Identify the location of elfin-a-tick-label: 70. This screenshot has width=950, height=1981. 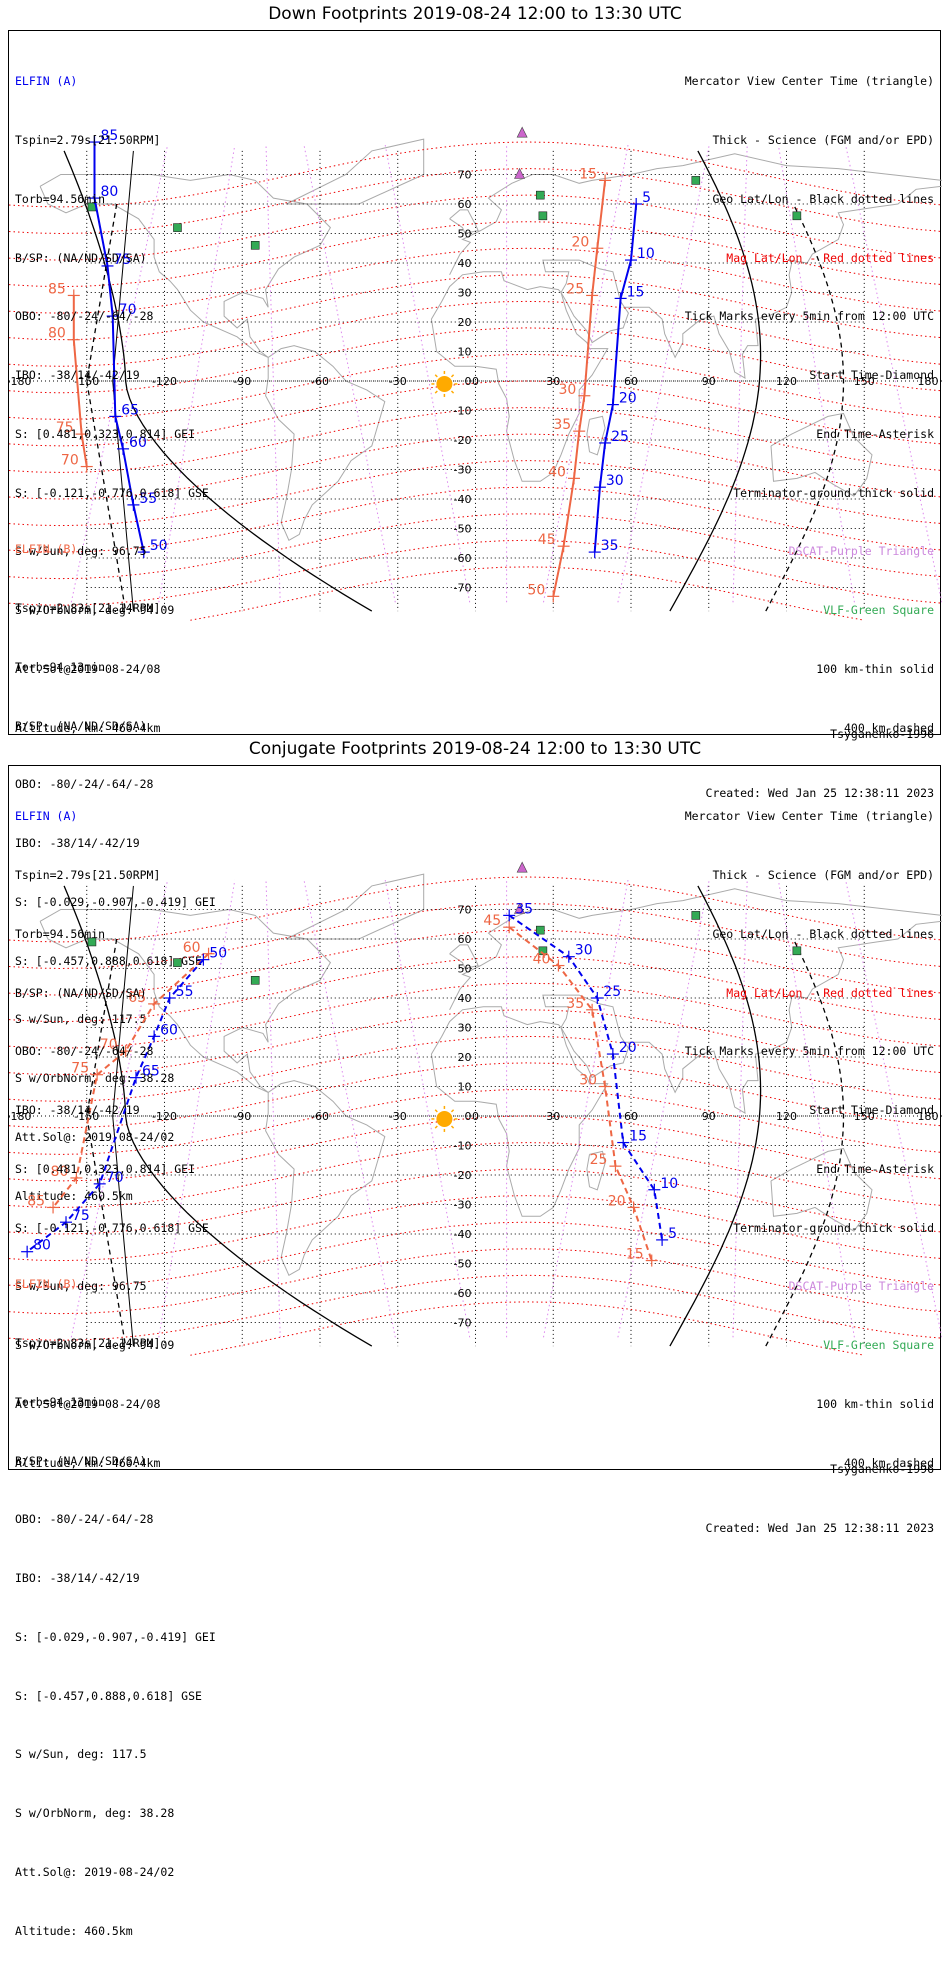
(115, 1178).